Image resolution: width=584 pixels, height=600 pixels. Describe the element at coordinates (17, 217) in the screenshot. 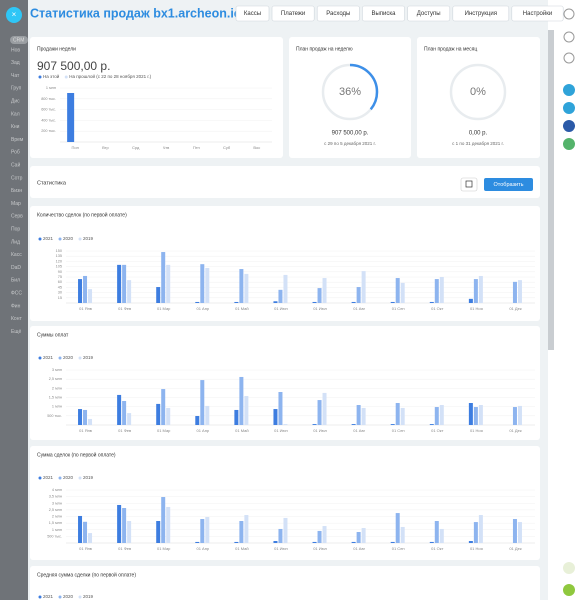

I see `menu-item: Серв` at that location.